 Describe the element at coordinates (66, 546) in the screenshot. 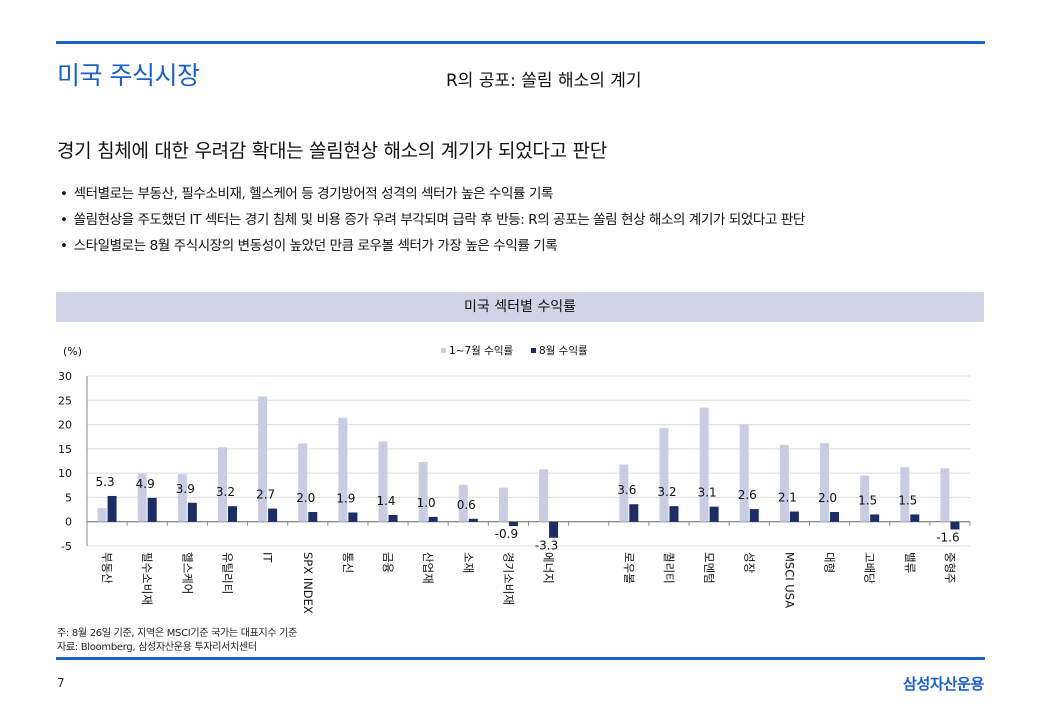

I see `y-tick-label: -5` at that location.